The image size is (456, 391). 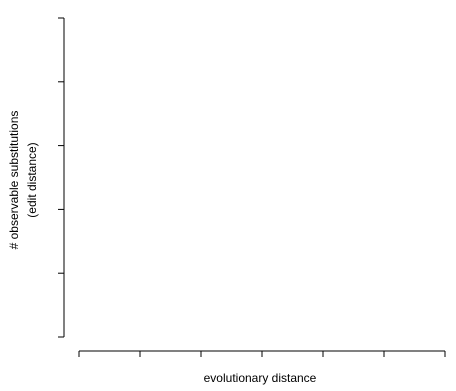 What do you see at coordinates (260, 378) in the screenshot?
I see `x-axis-label: evolutionary distance` at bounding box center [260, 378].